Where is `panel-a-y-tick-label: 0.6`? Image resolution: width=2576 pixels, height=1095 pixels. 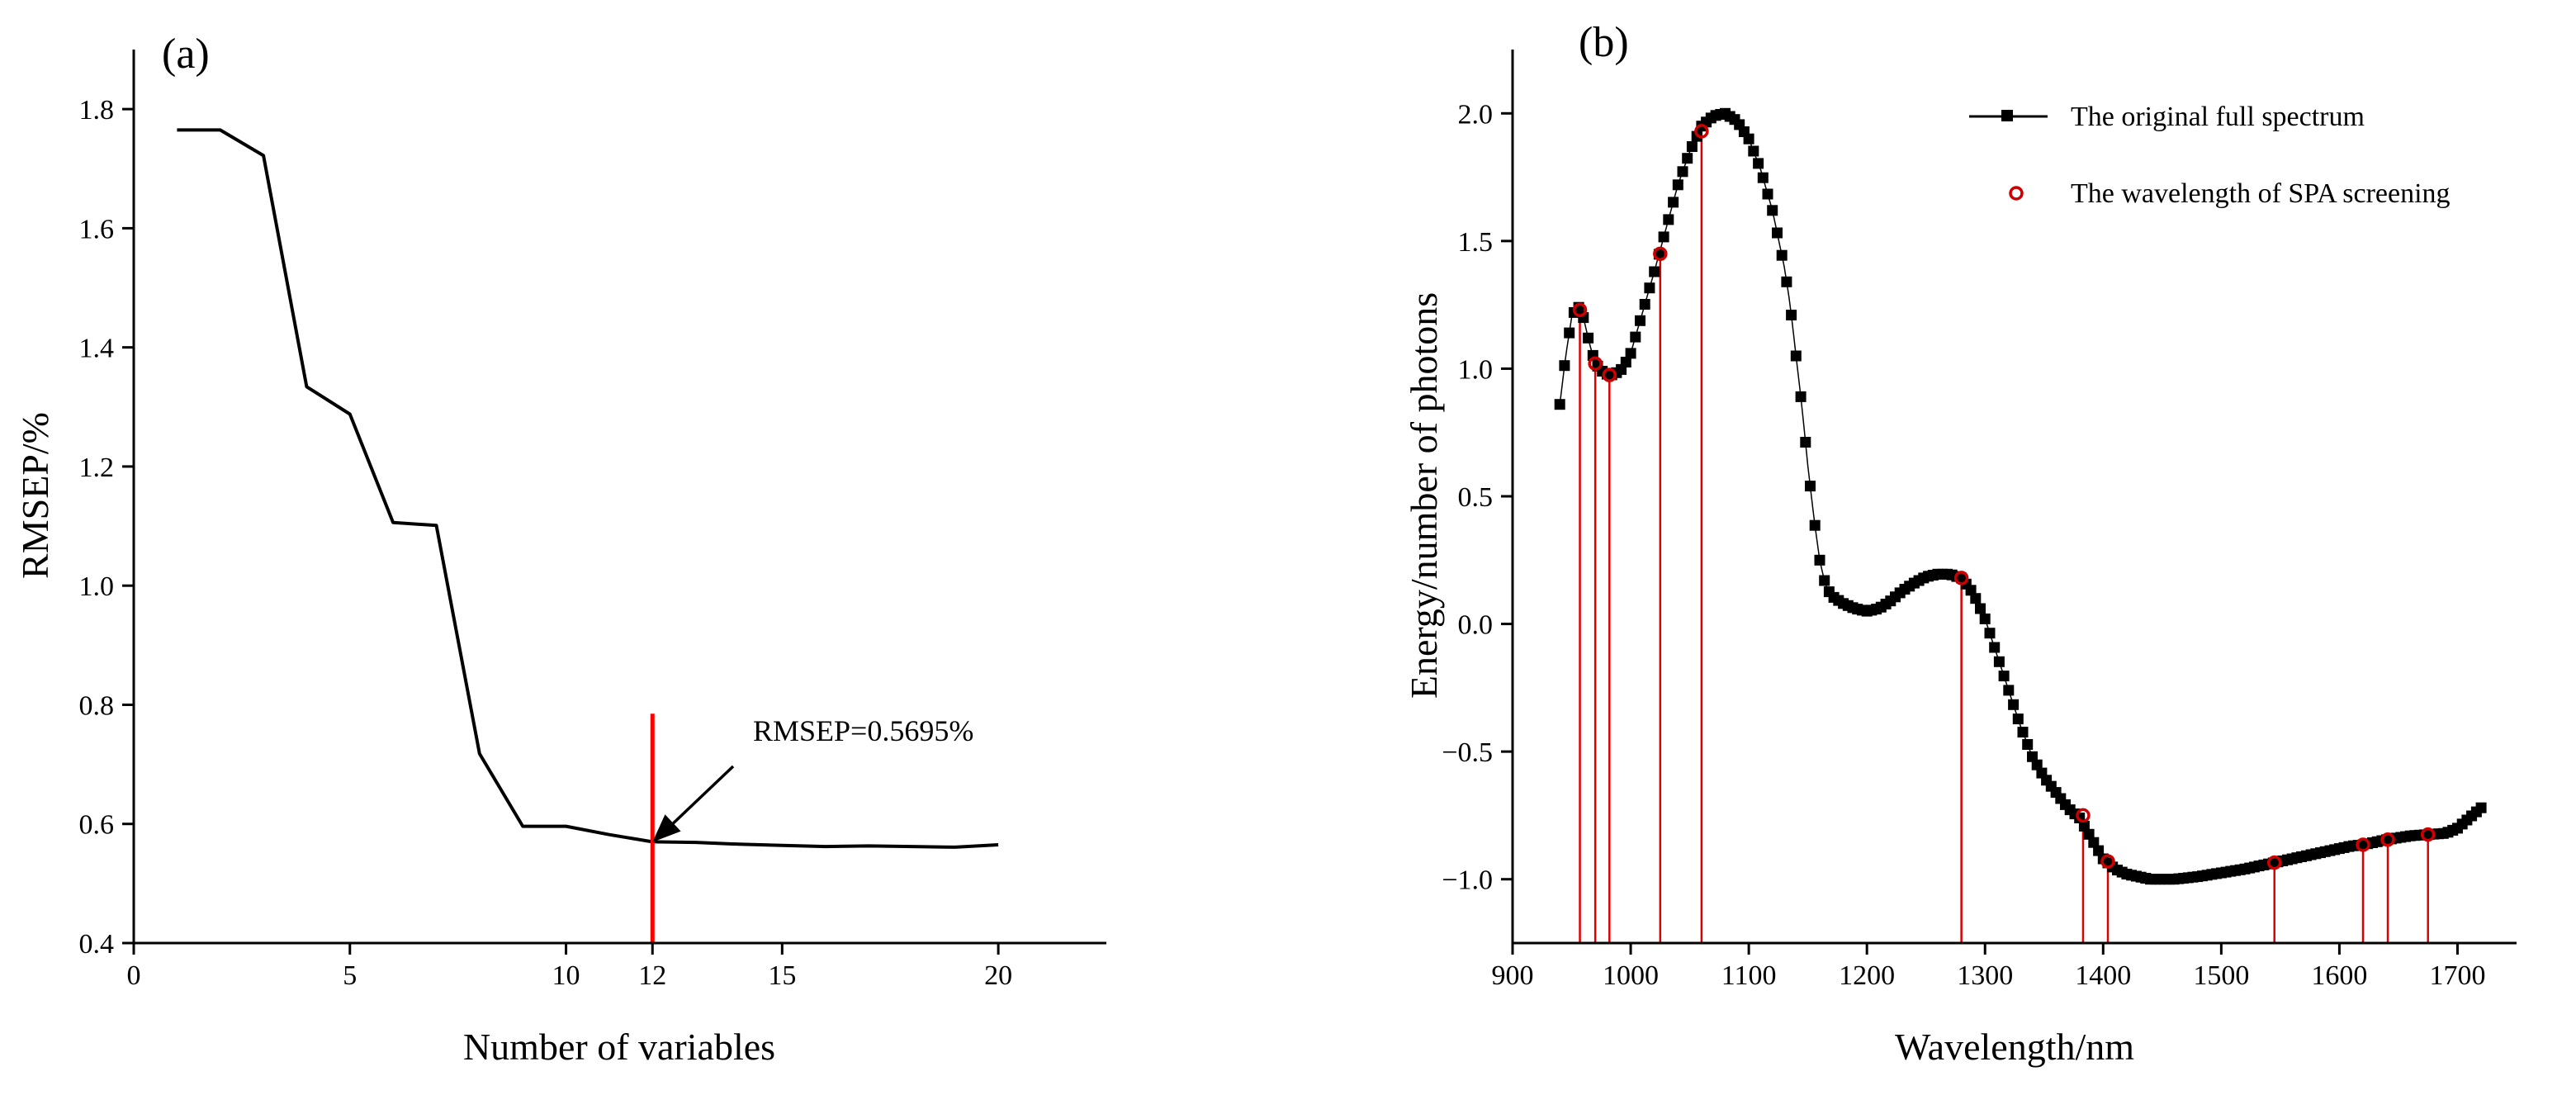
panel-a-y-tick-label: 0.6 is located at coordinates (97, 825).